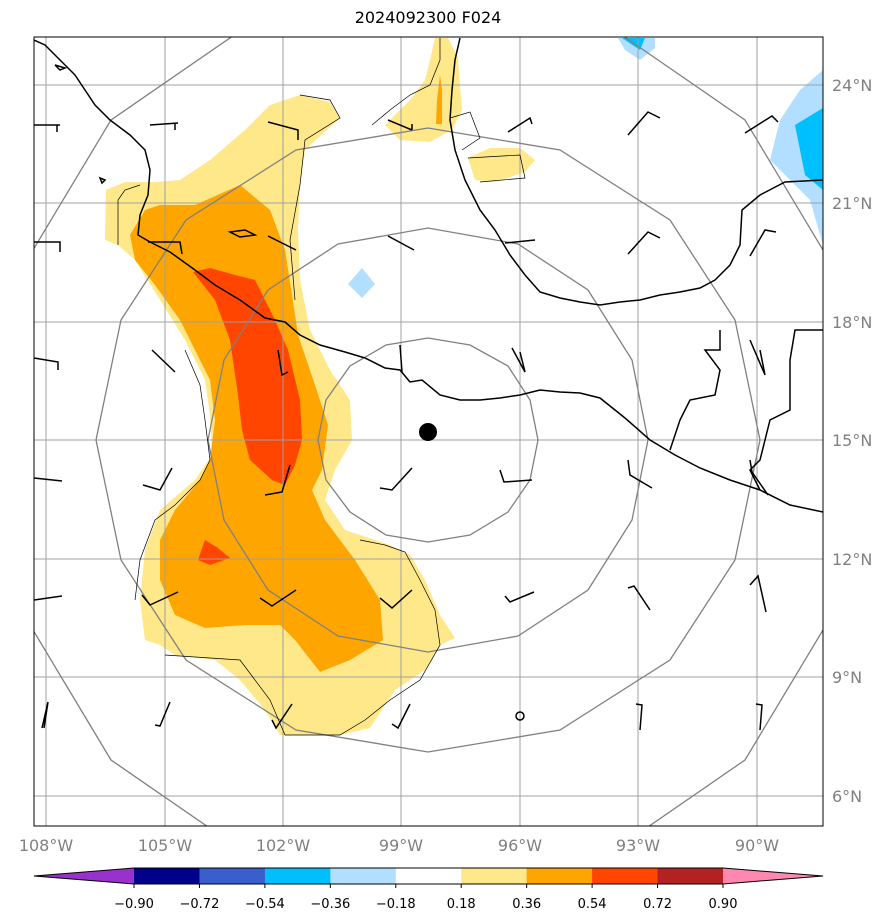 The image size is (894, 924). Describe the element at coordinates (592, 904) in the screenshot. I see `colorbar-tick-label: 0.54` at that location.